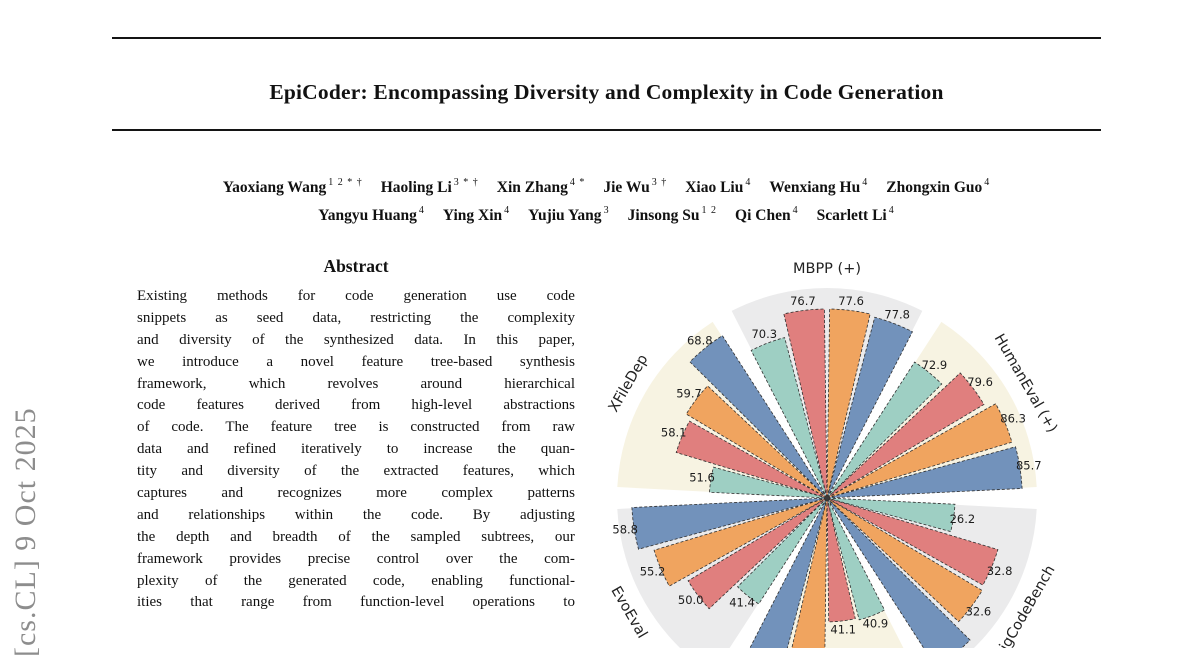  What do you see at coordinates (768, 482) in the screenshot?
I see `bar-teal-XFileDep` at bounding box center [768, 482].